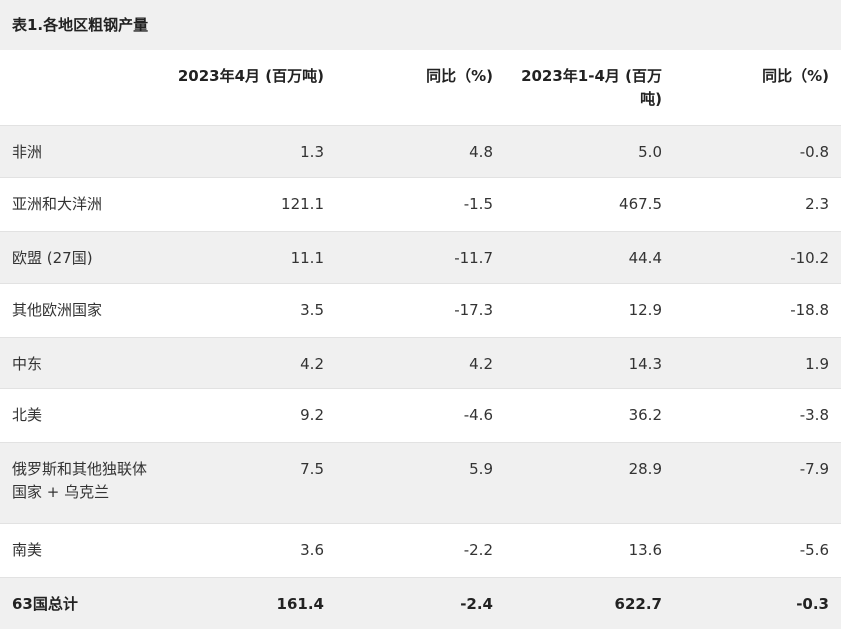  I want to click on header-region, so click(81, 88).